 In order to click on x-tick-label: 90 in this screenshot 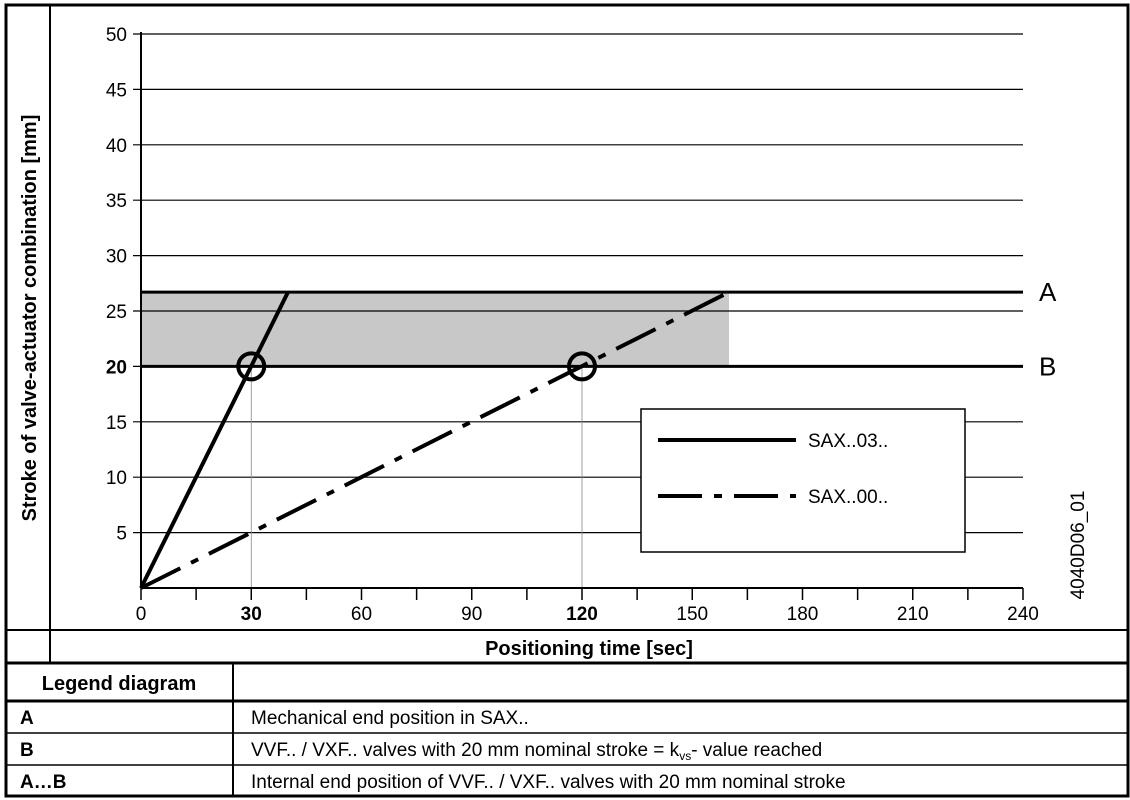, I will do `click(471, 614)`.